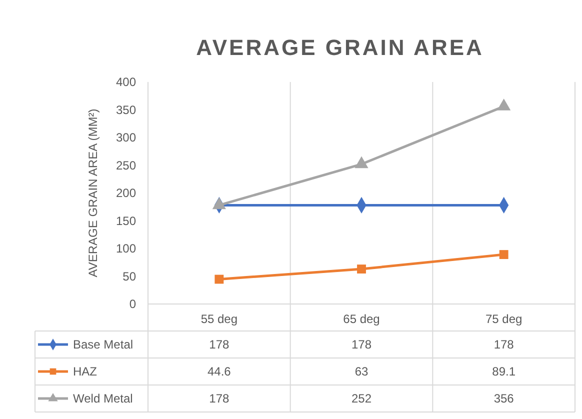  What do you see at coordinates (126, 165) in the screenshot?
I see `y-tick-label: 250` at bounding box center [126, 165].